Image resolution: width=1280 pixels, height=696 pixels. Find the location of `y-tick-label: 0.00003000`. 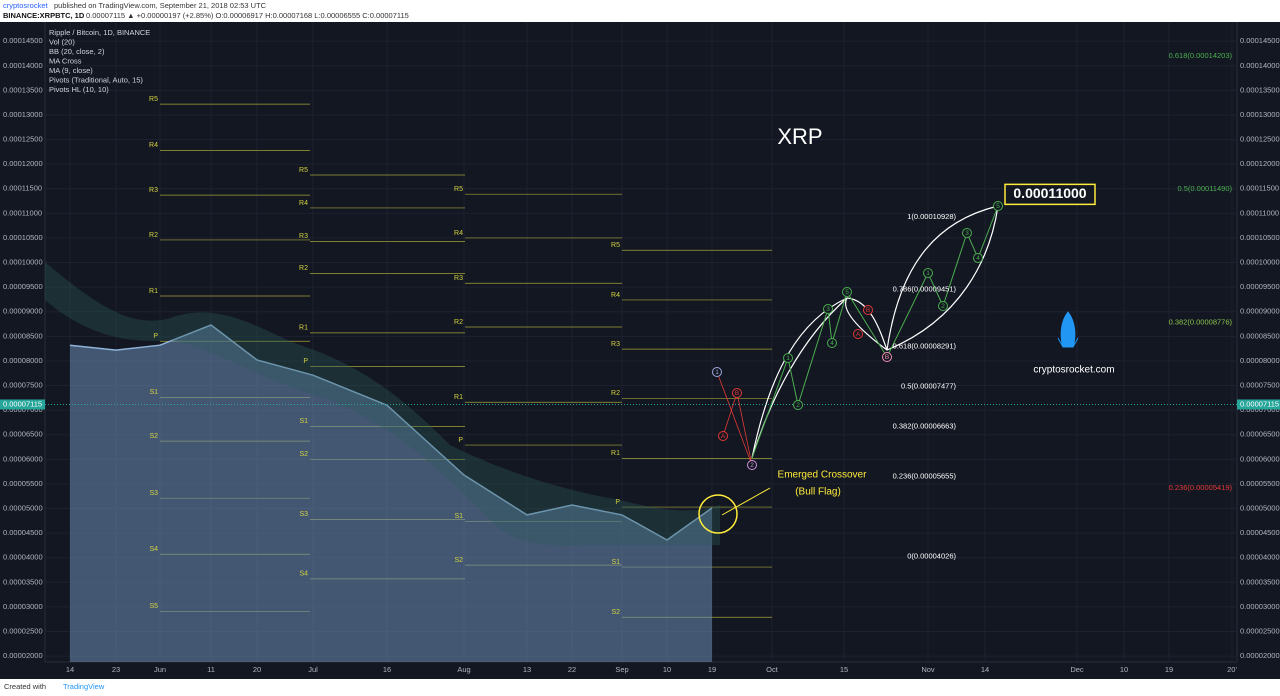

y-tick-label: 0.00003000 is located at coordinates (23, 606).